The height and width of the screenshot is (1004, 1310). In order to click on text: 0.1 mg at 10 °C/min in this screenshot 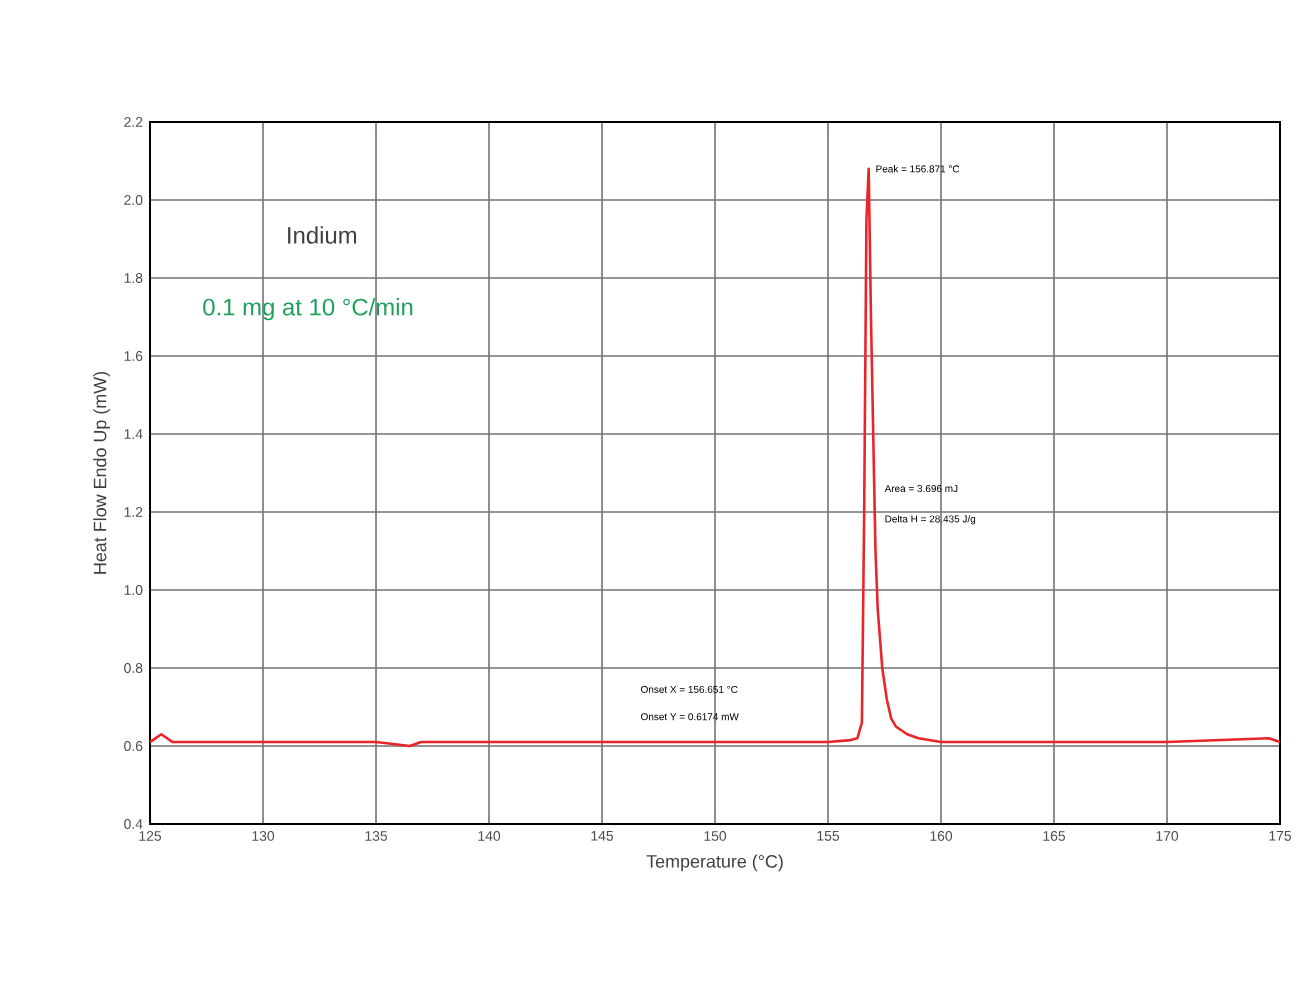, I will do `click(308, 309)`.